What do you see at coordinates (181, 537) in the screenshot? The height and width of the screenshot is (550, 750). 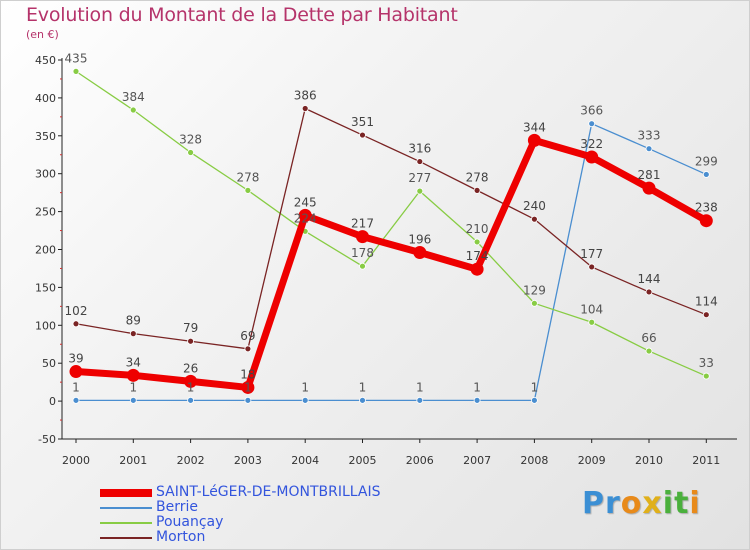 I see `legend-label: Morton` at bounding box center [181, 537].